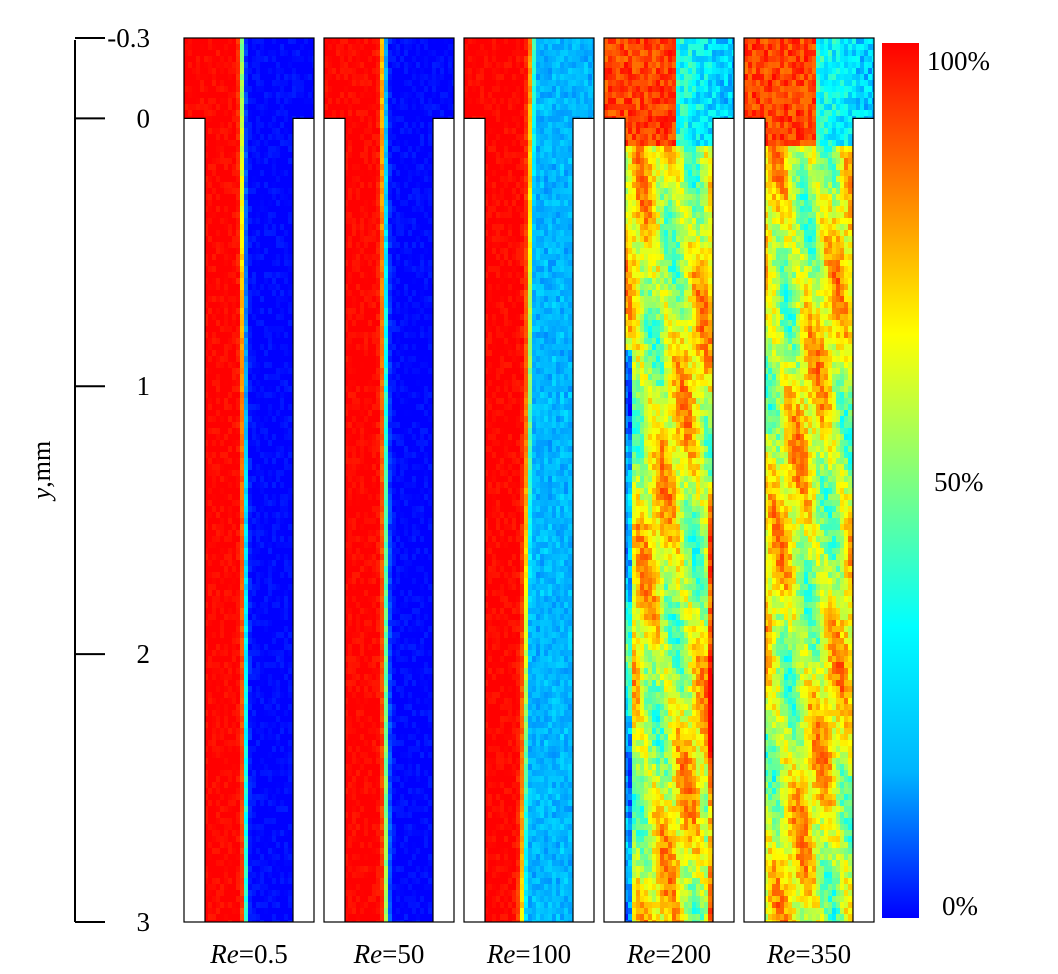 This screenshot has width=1058, height=974. I want to click on colorbar-min-label: 0%, so click(960, 906).